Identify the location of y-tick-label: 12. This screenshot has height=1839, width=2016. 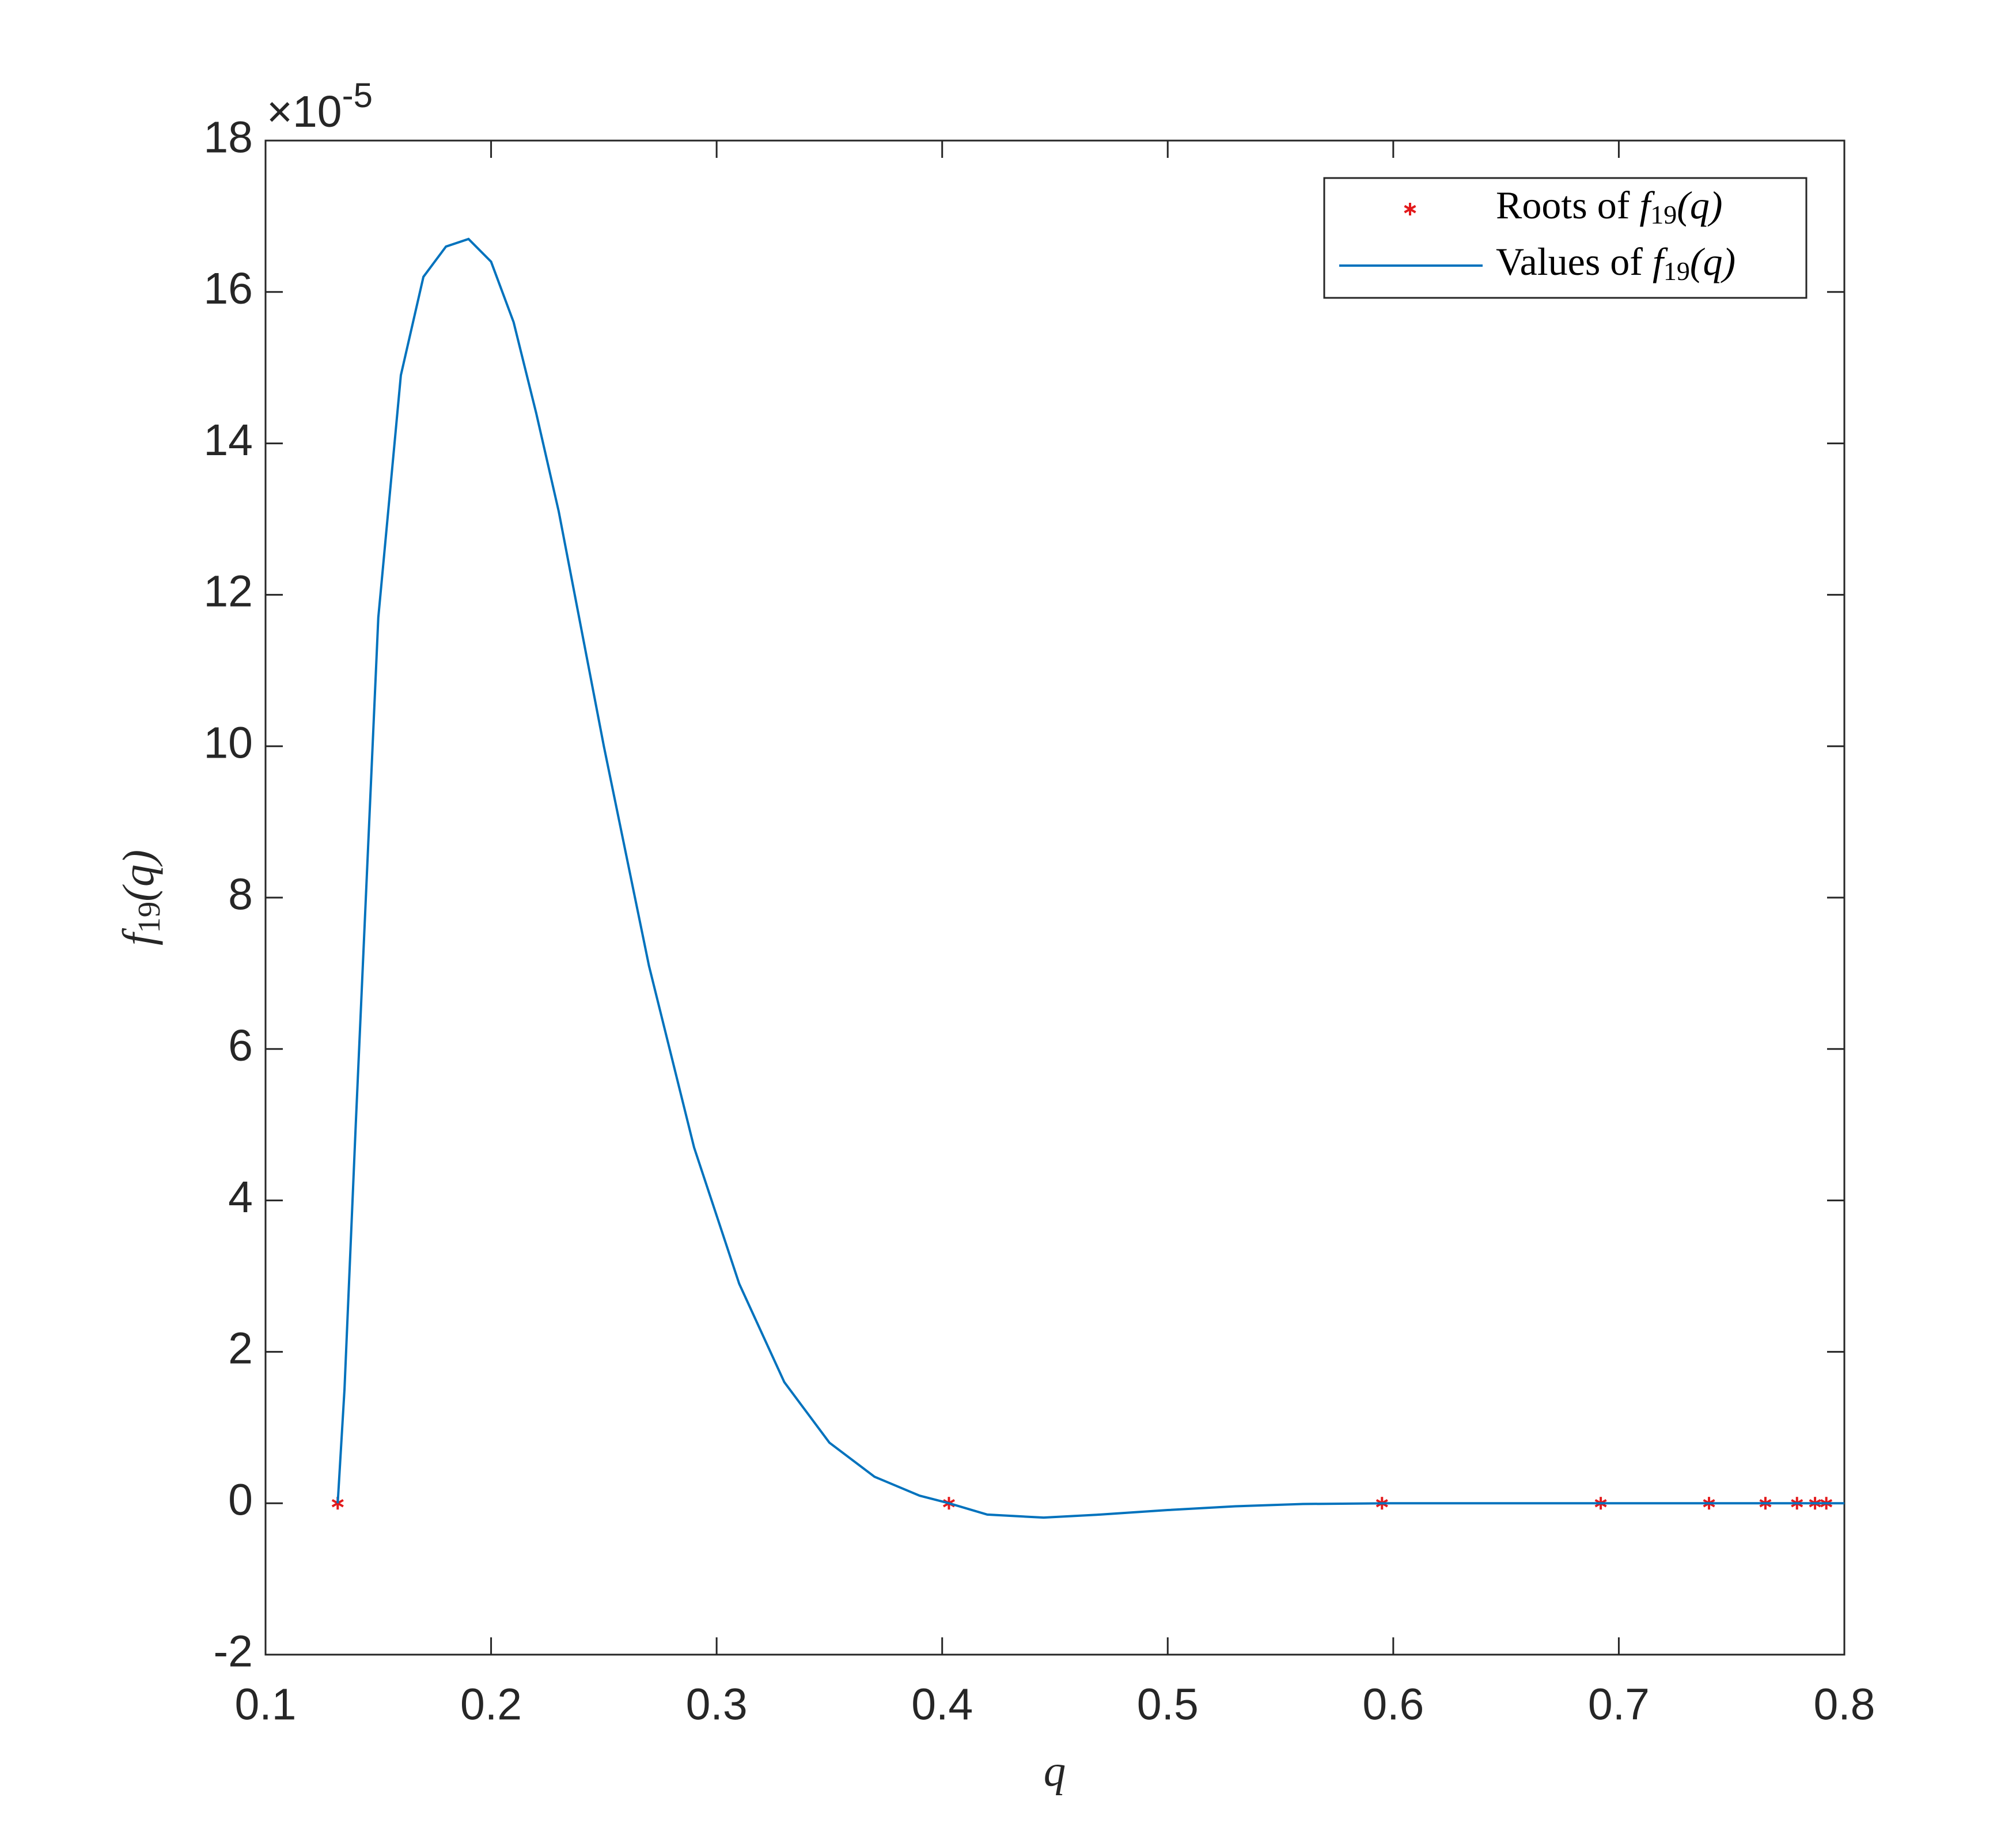
(228, 591).